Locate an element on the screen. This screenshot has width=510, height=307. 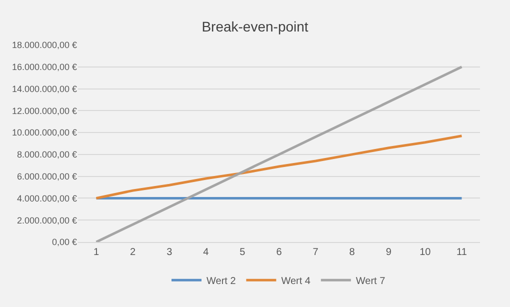
legend-label: Wert 2 is located at coordinates (221, 282).